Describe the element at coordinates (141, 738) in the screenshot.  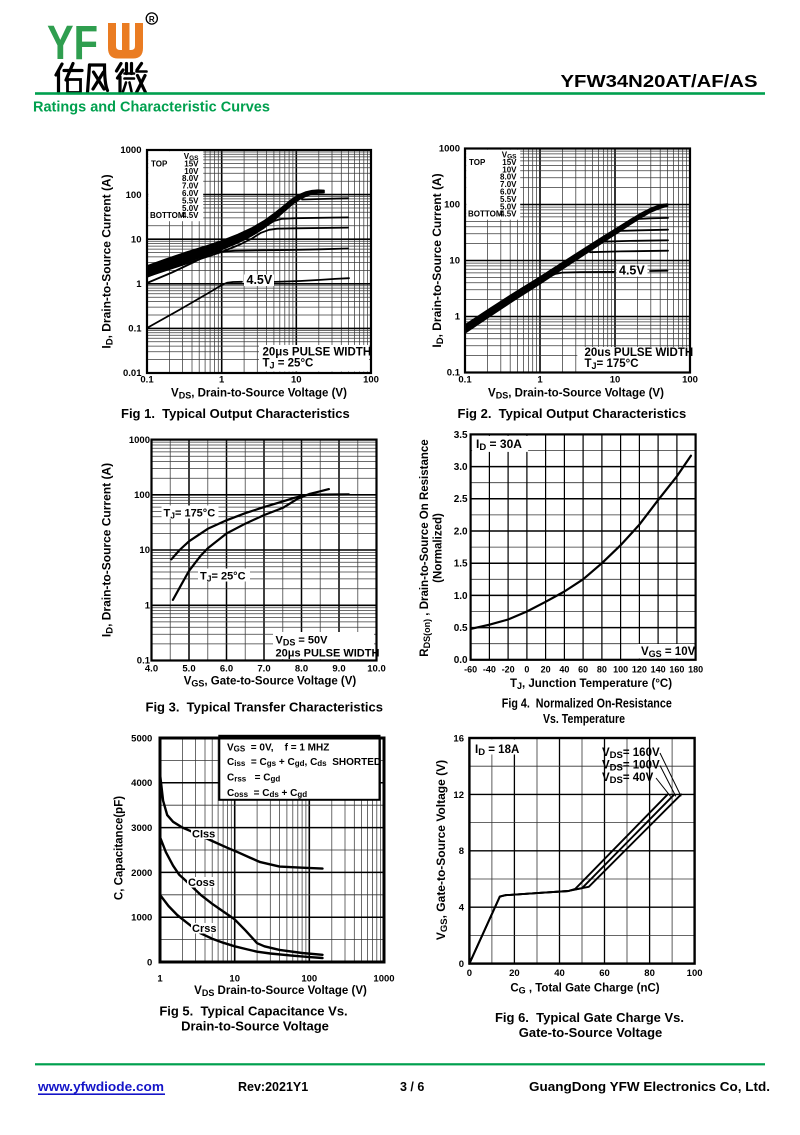
I see `svg-text: 5000` at that location.